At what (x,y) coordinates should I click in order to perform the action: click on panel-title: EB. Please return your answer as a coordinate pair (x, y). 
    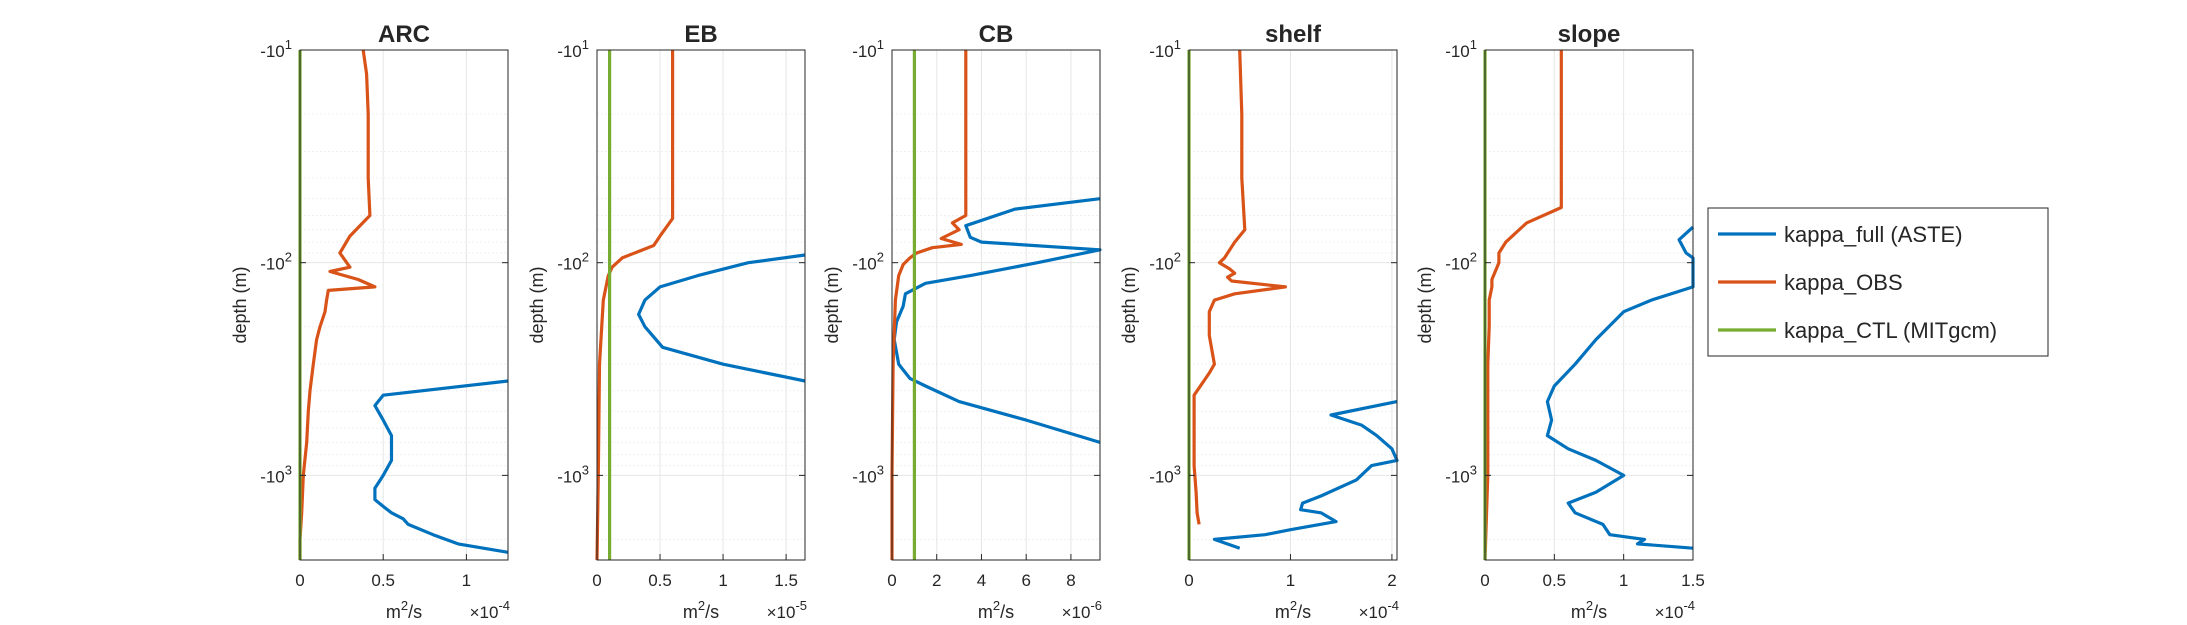
    Looking at the image, I should click on (700, 34).